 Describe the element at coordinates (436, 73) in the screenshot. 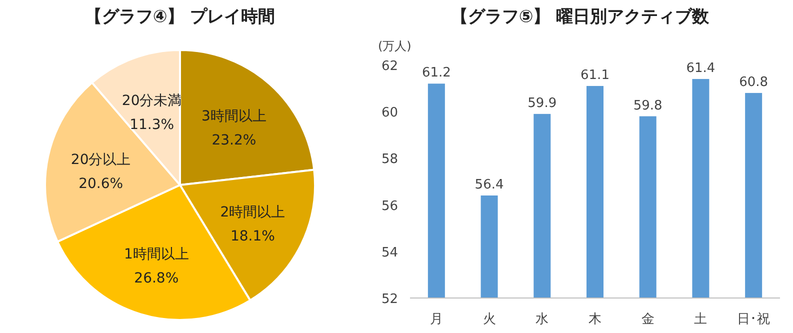

I see `data-label: 61.2` at that location.